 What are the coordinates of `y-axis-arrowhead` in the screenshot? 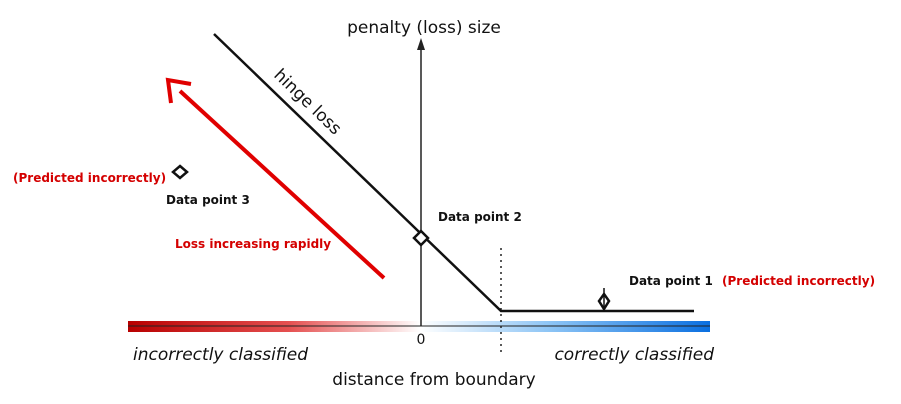 It's located at (421, 44).